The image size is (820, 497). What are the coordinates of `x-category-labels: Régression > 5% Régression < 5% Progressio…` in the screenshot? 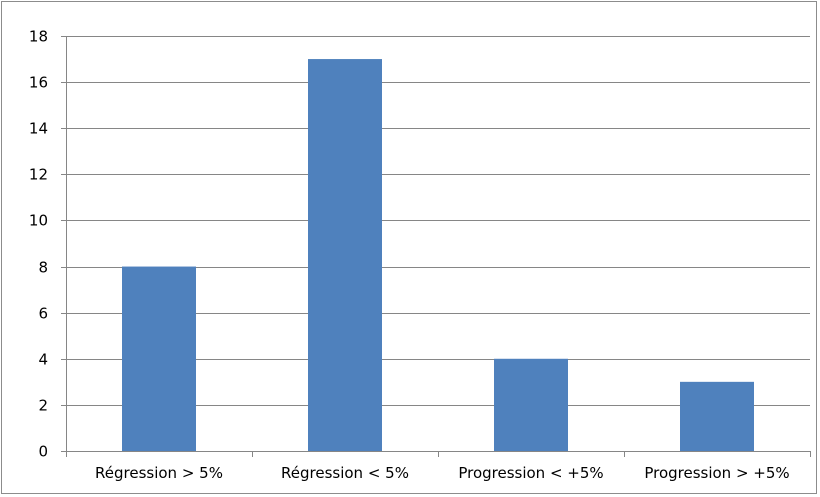 It's located at (442, 473).